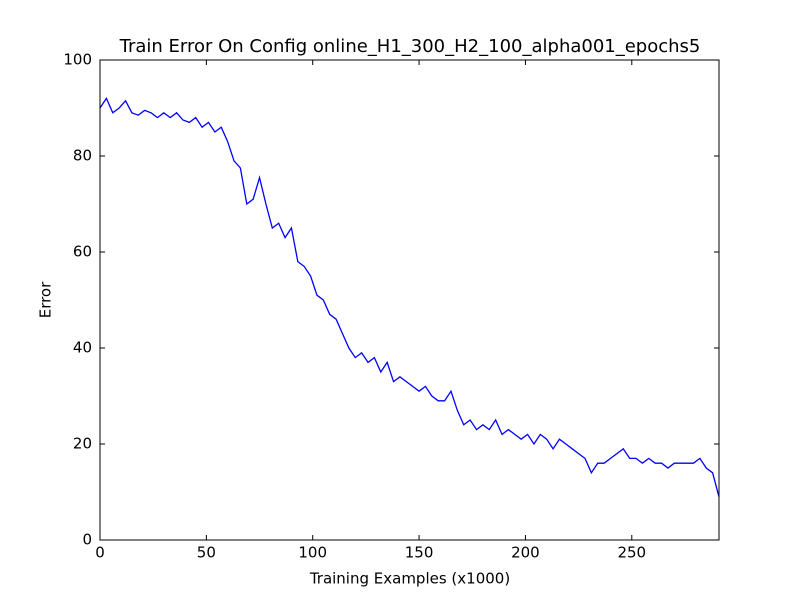  What do you see at coordinates (82, 444) in the screenshot?
I see `y-tick-label: 20` at bounding box center [82, 444].